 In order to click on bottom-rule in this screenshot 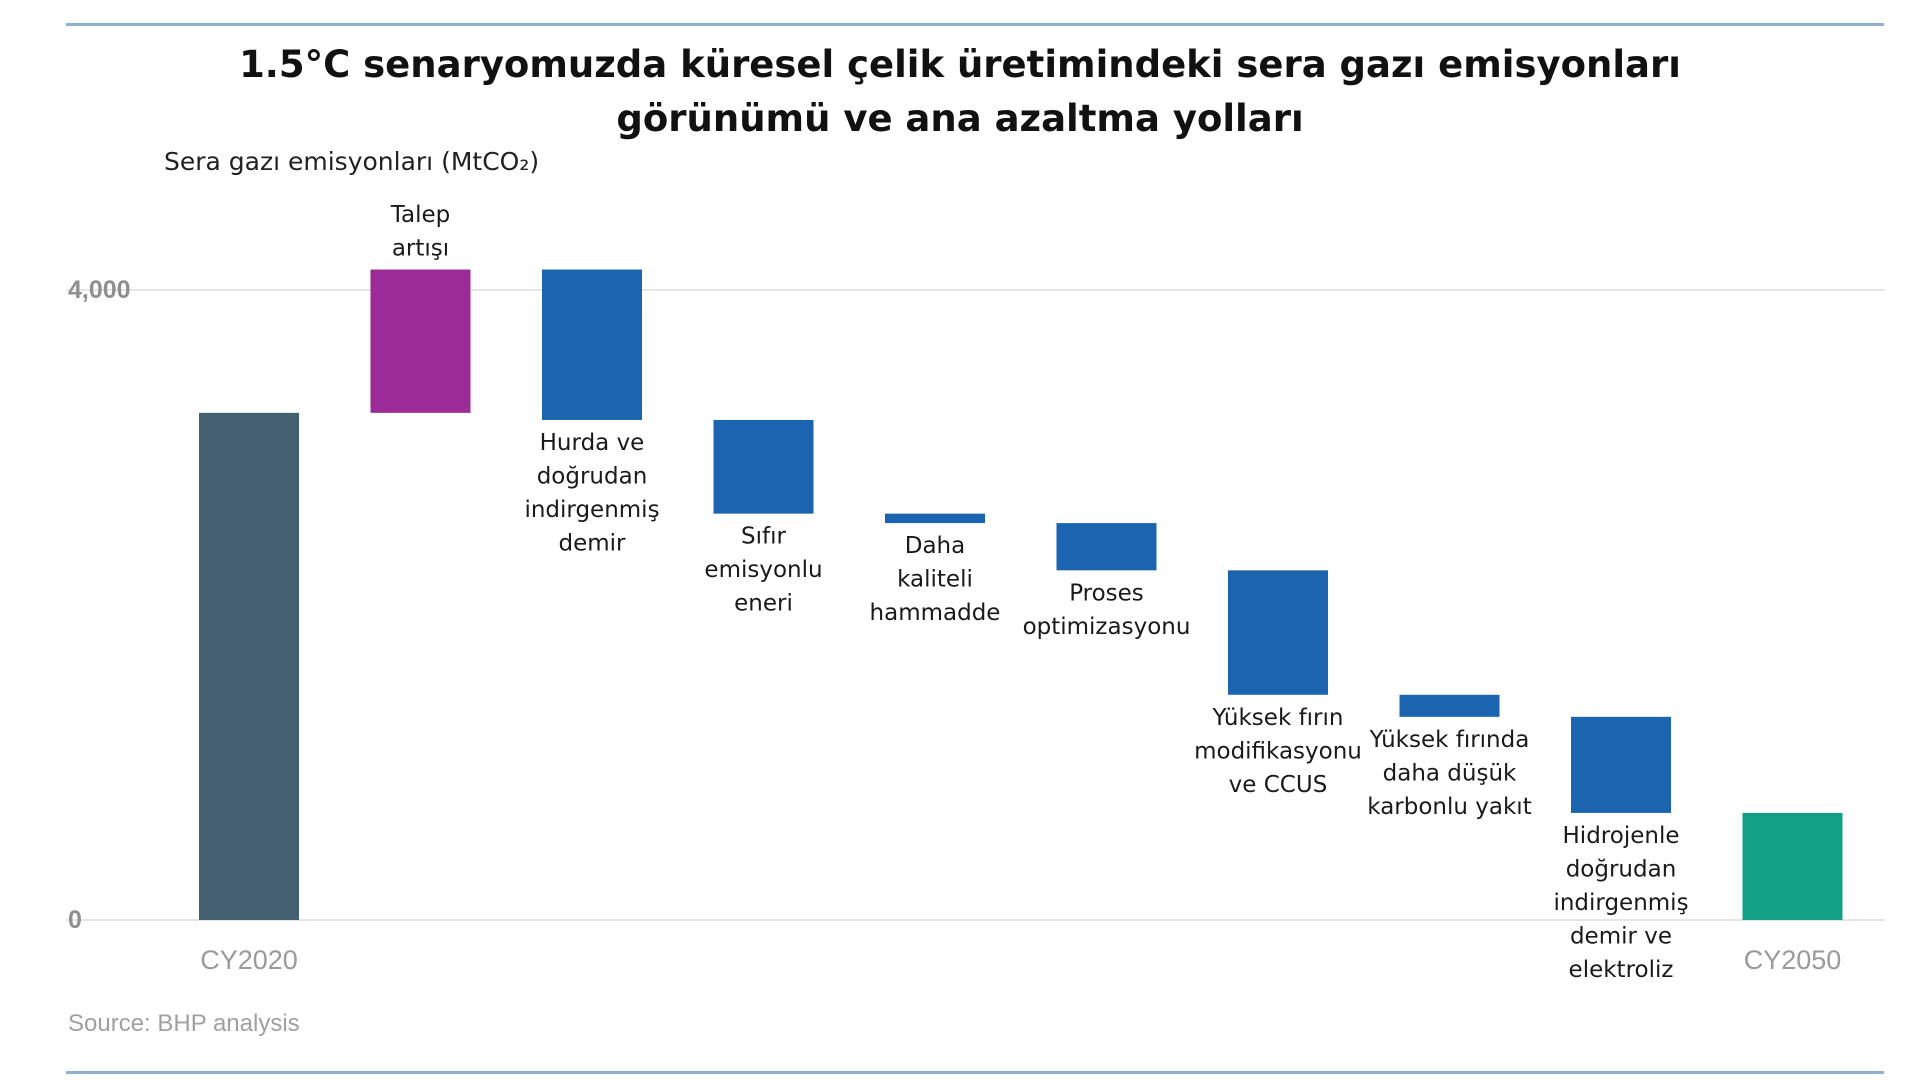, I will do `click(975, 1072)`.